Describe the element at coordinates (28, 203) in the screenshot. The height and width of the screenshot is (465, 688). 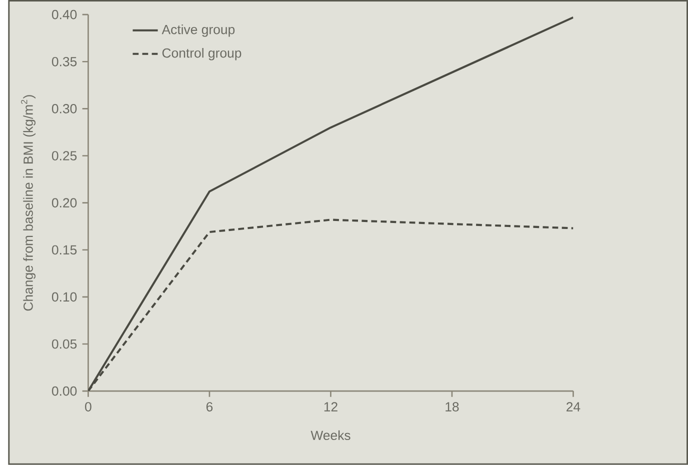
I see `y-axis-title: Change from baseline in BMI (kg/m$^{2}$)` at that location.